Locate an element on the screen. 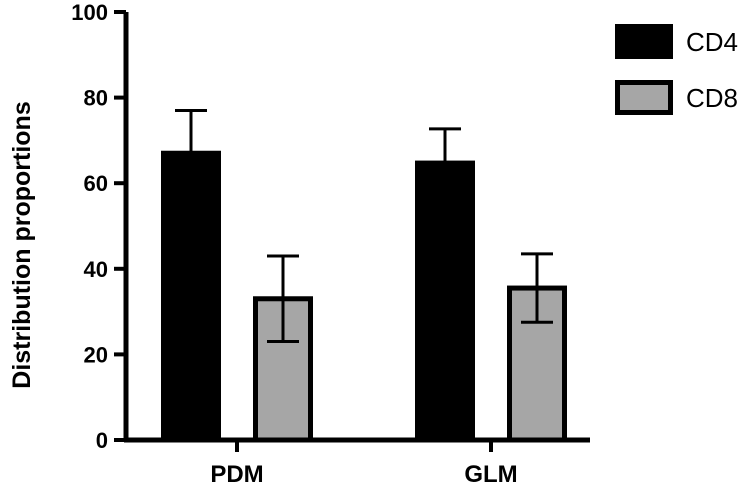 The height and width of the screenshot is (492, 750). legend-swatch-cd4 is located at coordinates (644, 41).